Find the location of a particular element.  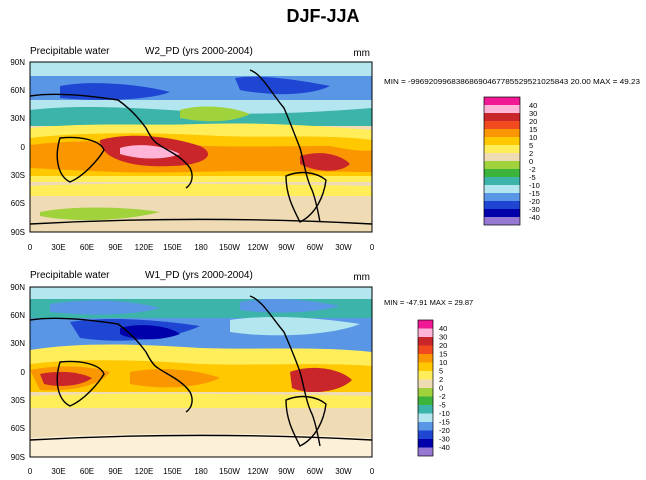

xtick-label: 90W is located at coordinates (286, 471).